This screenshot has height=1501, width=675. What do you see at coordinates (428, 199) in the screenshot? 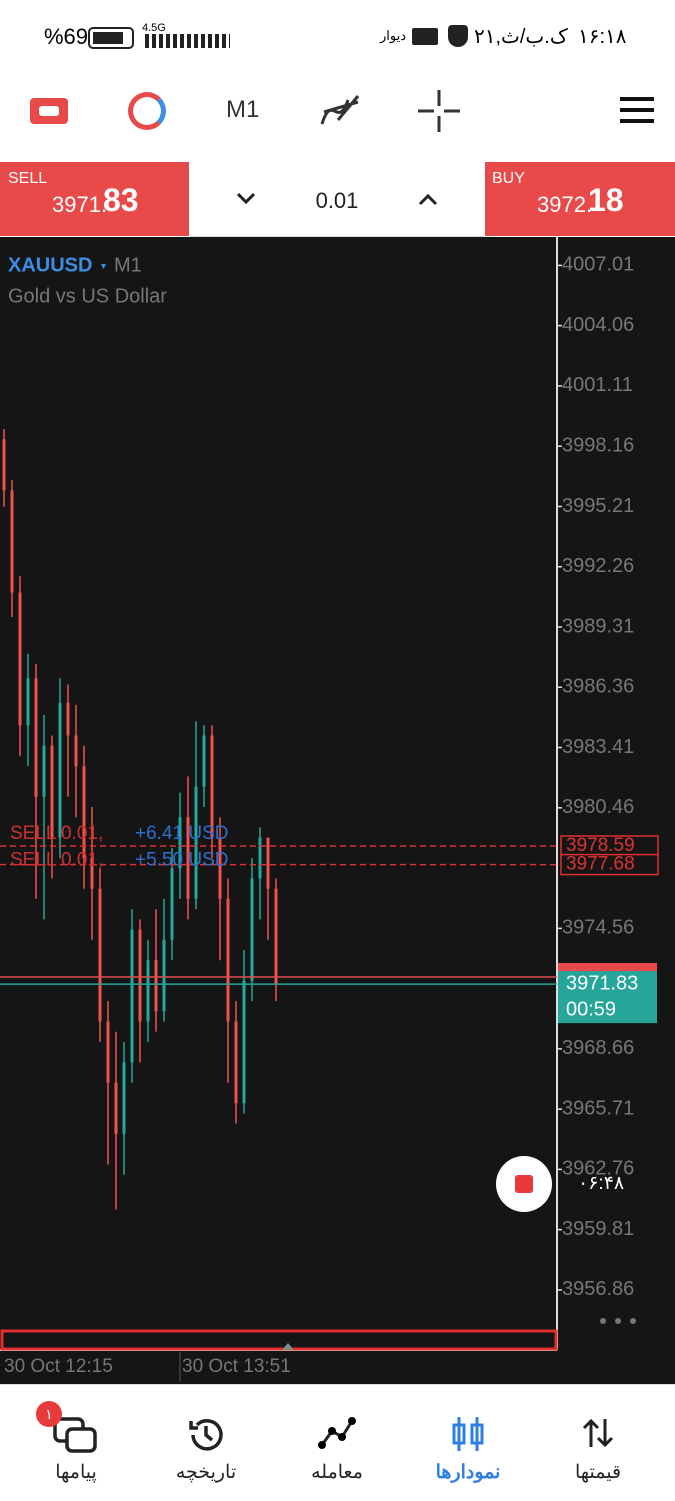
I see `lot-up` at bounding box center [428, 199].